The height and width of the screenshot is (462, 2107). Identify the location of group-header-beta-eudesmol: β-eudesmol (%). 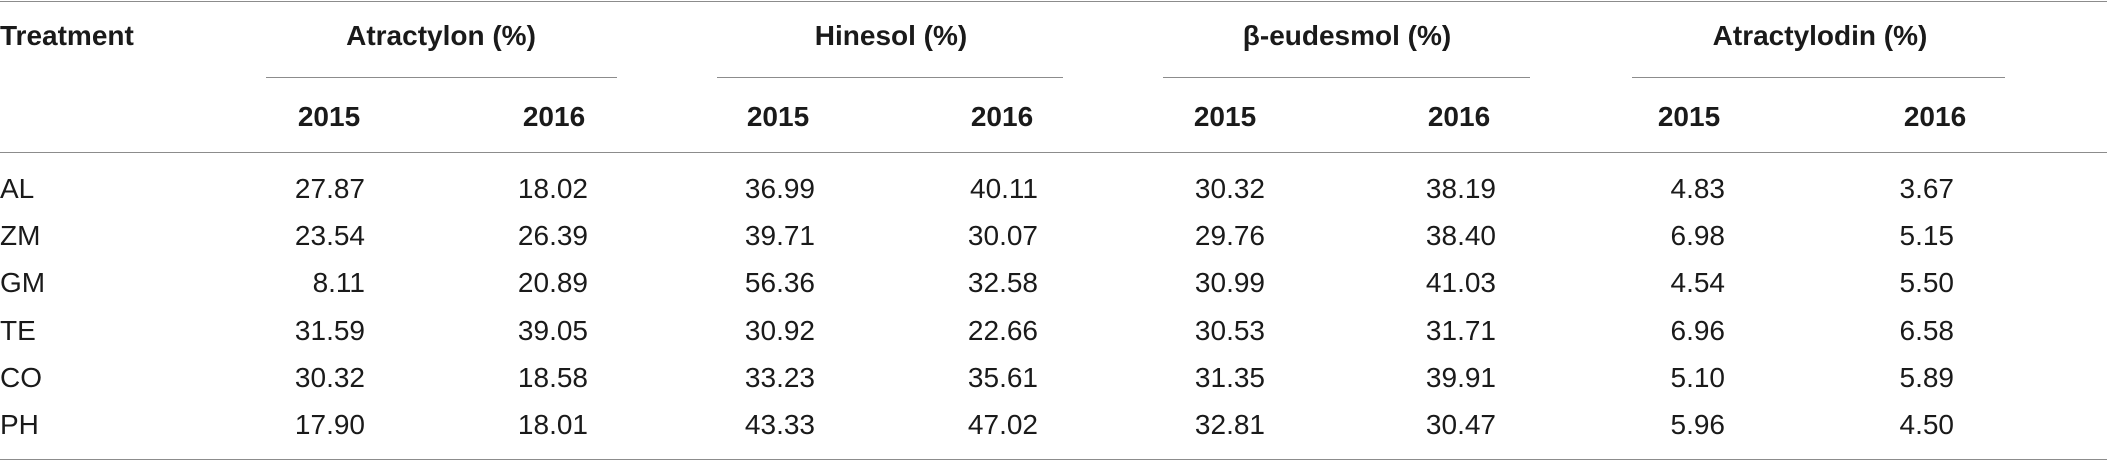
(1347, 35).